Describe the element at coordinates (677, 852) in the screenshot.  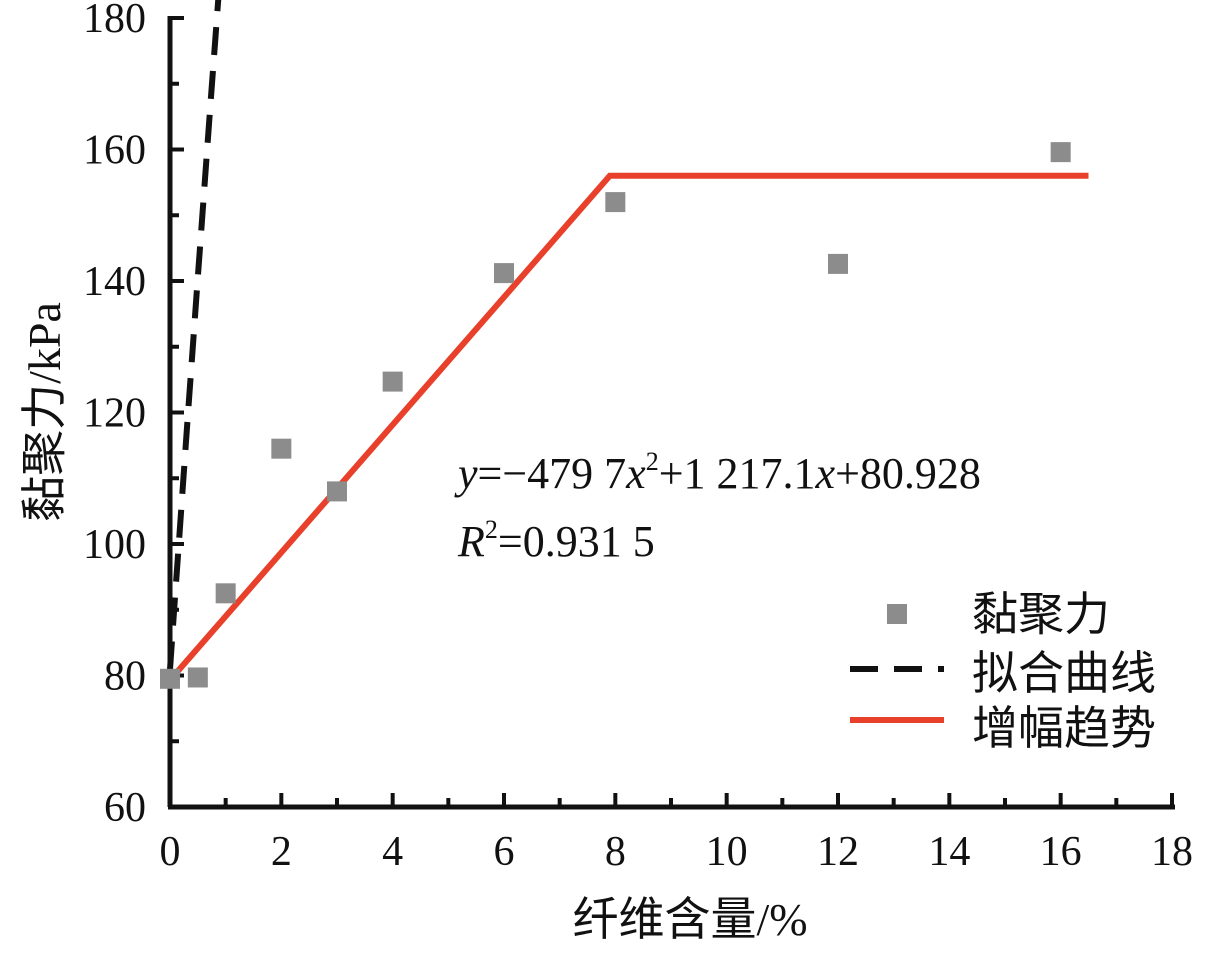
I see `x-tick-labels: 0 2 4 6 8 10 12 14 16 18` at that location.